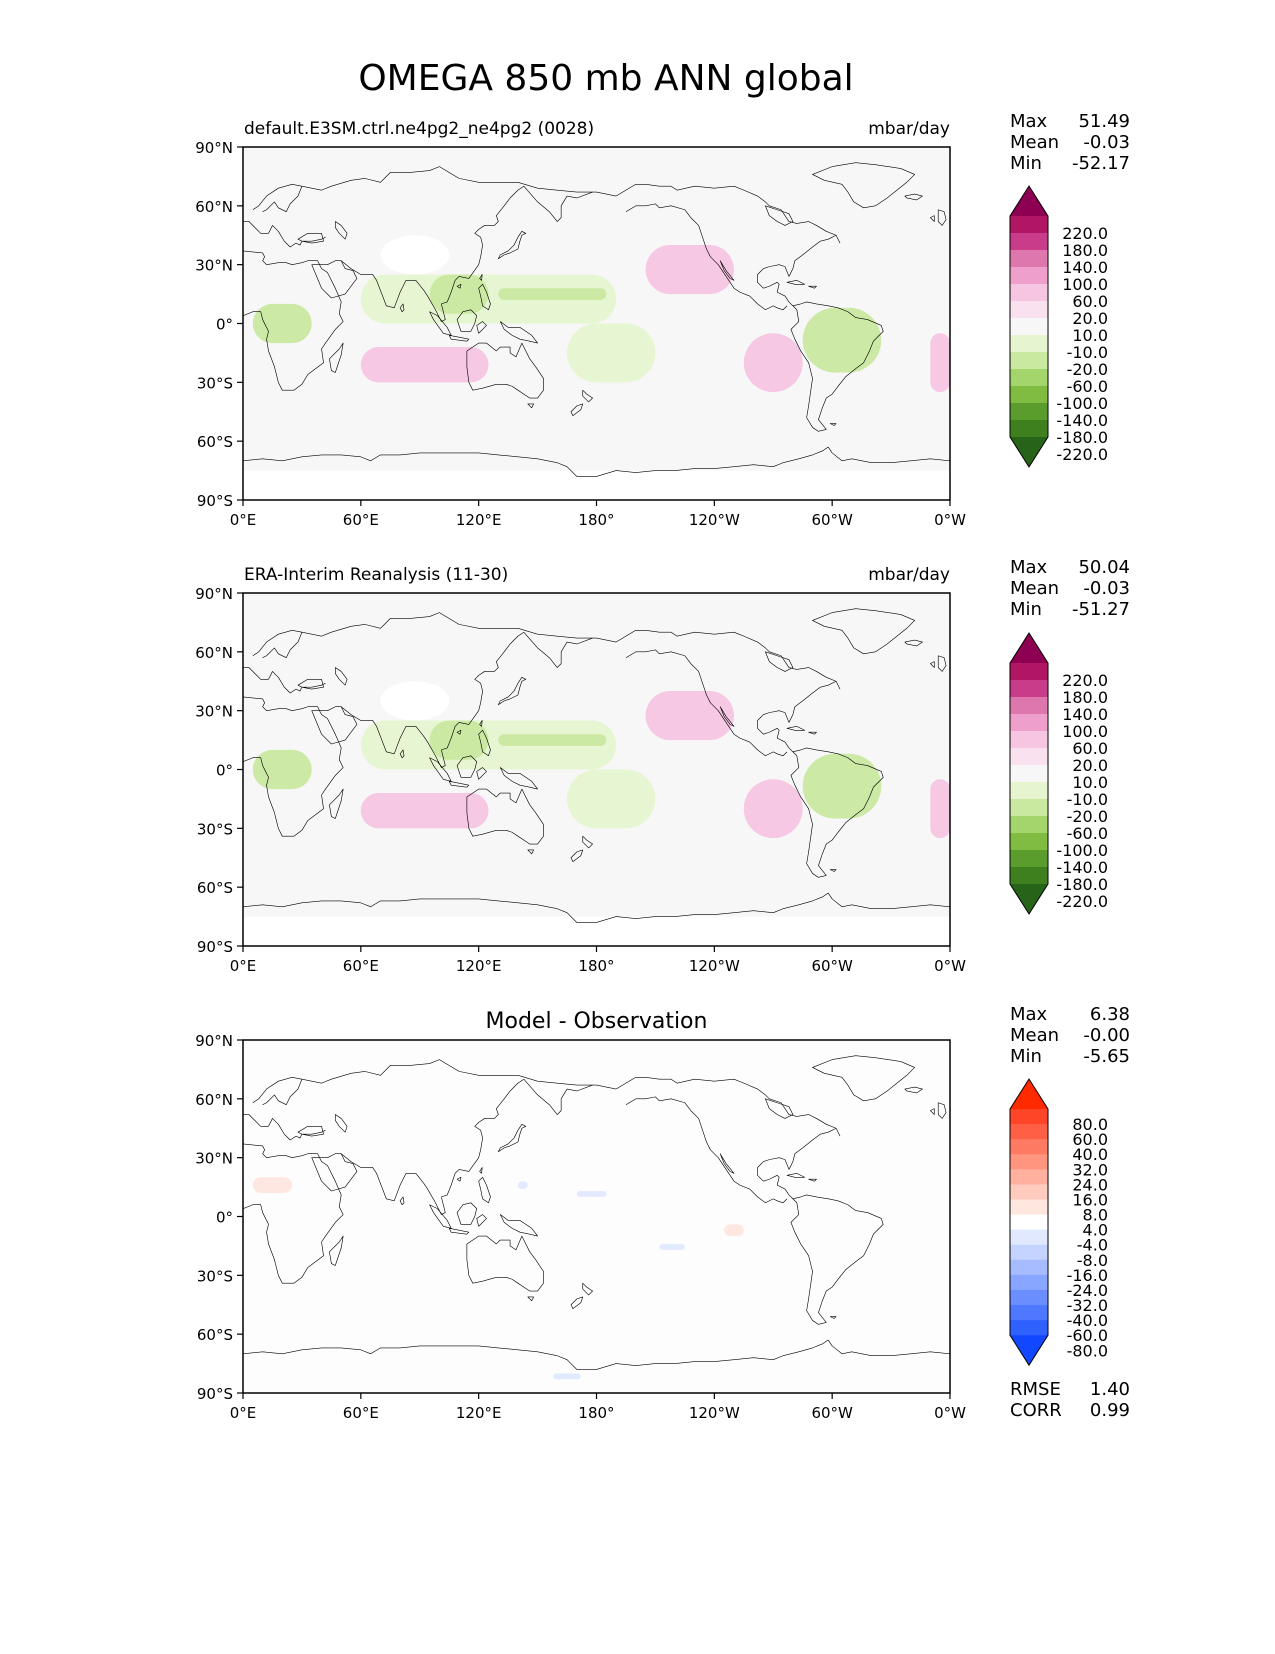 The height and width of the screenshot is (1654, 1275). I want to click on lat-tick-label: 30°N, so click(214, 712).